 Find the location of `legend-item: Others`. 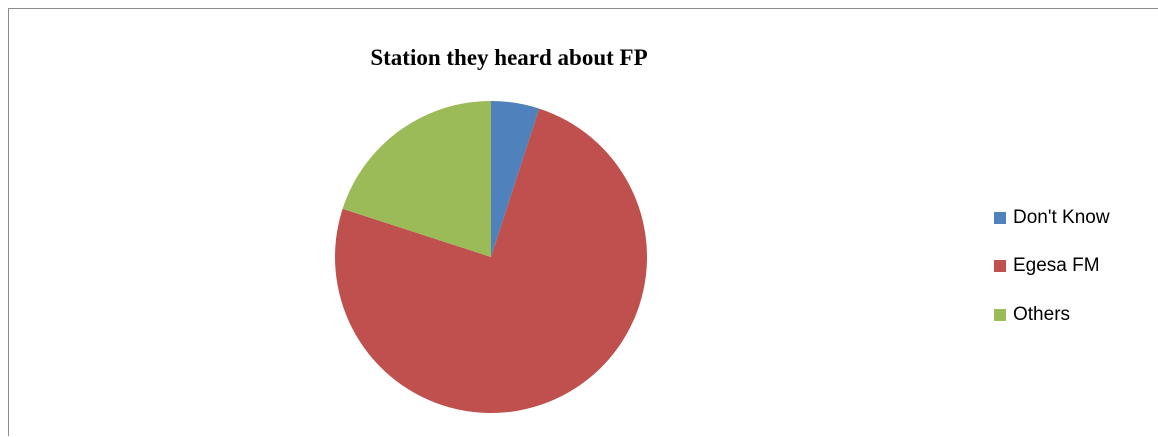

legend-item: Others is located at coordinates (1052, 314).